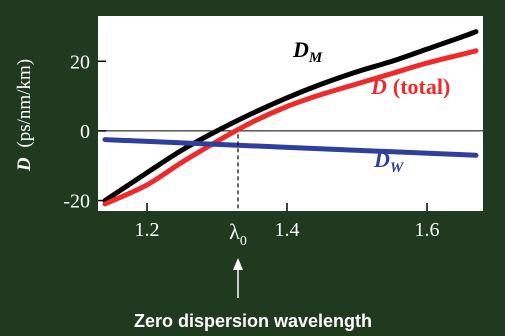 The image size is (505, 336). I want to click on label-dw-main: D, so click(381, 159).